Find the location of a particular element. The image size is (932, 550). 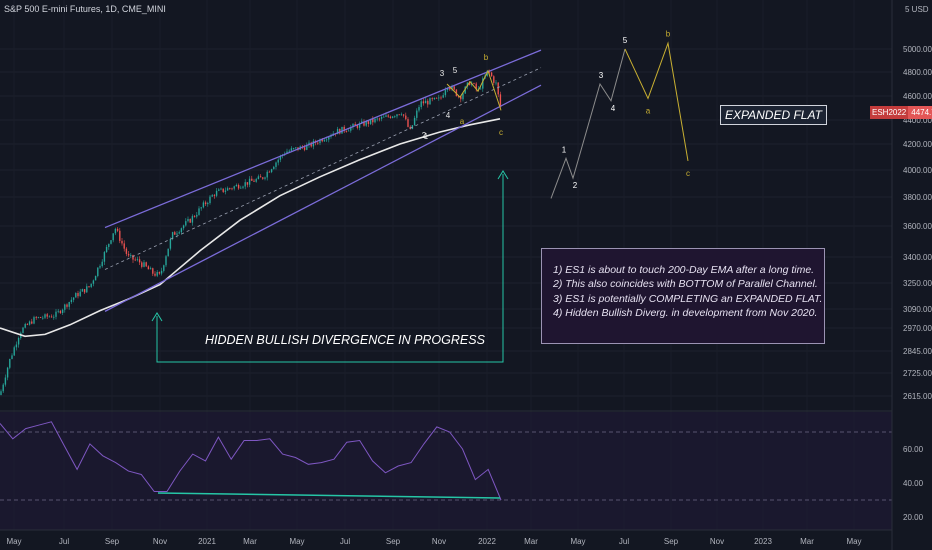

elliott-wave-projection: 1 2 3 4 5 a b c is located at coordinates (620, 114).